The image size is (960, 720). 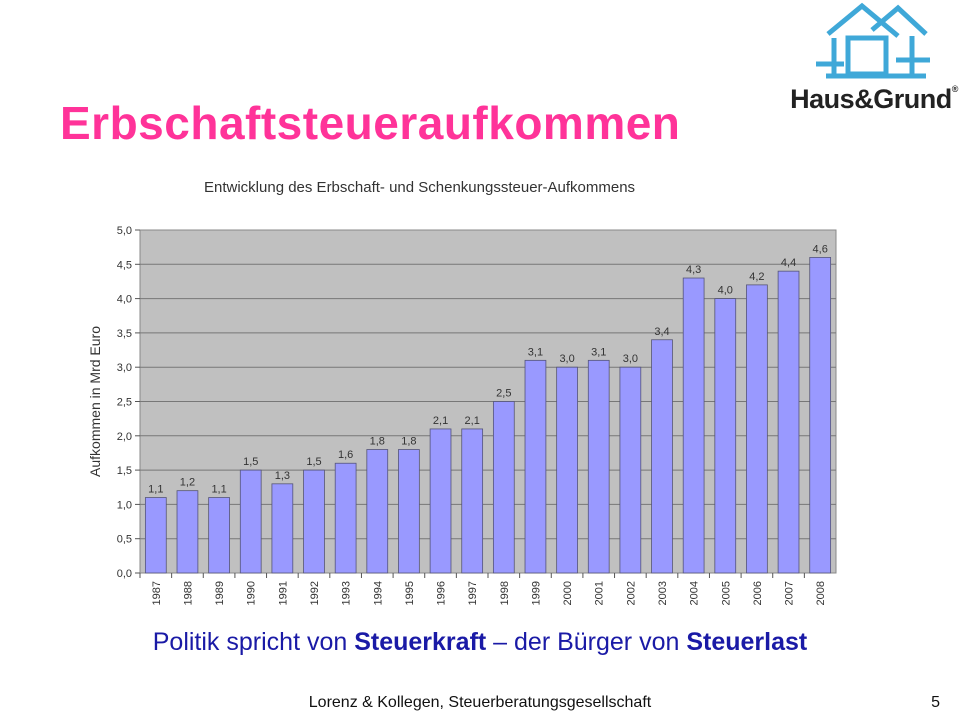 What do you see at coordinates (758, 593) in the screenshot?
I see `x-tick-label-2006: 2006` at bounding box center [758, 593].